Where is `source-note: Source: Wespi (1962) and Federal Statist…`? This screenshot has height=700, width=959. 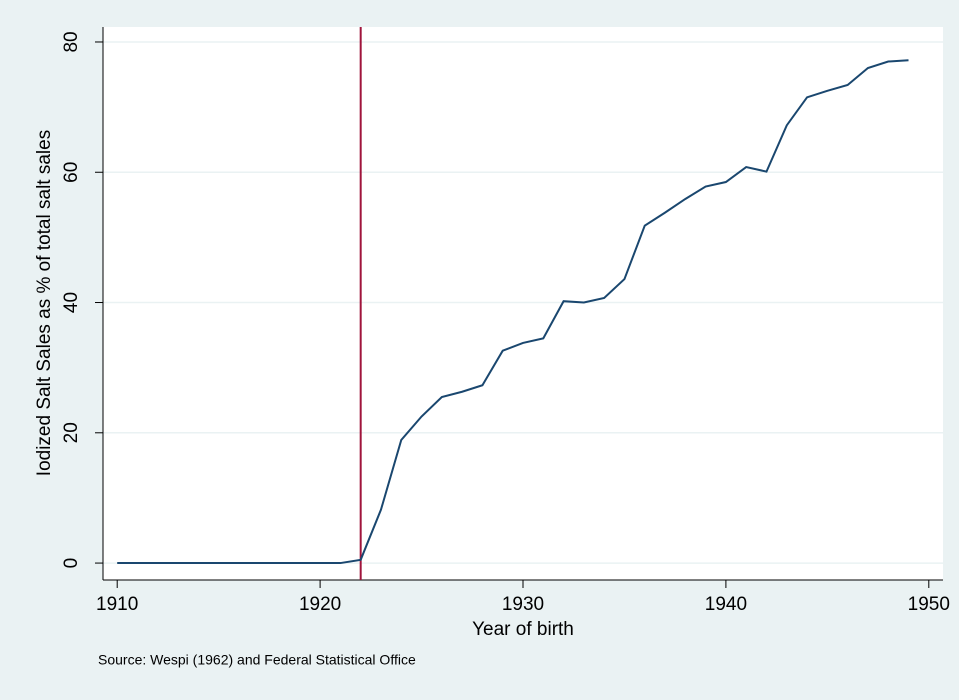 source-note: Source: Wespi (1962) and Federal Statist… is located at coordinates (257, 660).